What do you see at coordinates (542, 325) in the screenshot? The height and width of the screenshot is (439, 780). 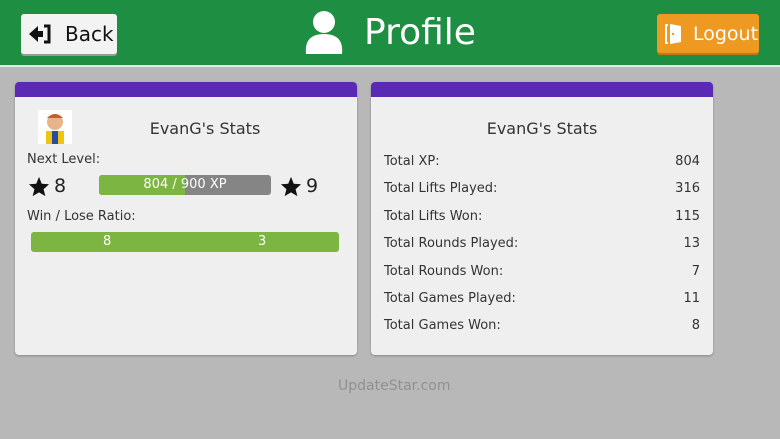 I see `stat-row: Total Games Won: 8` at bounding box center [542, 325].